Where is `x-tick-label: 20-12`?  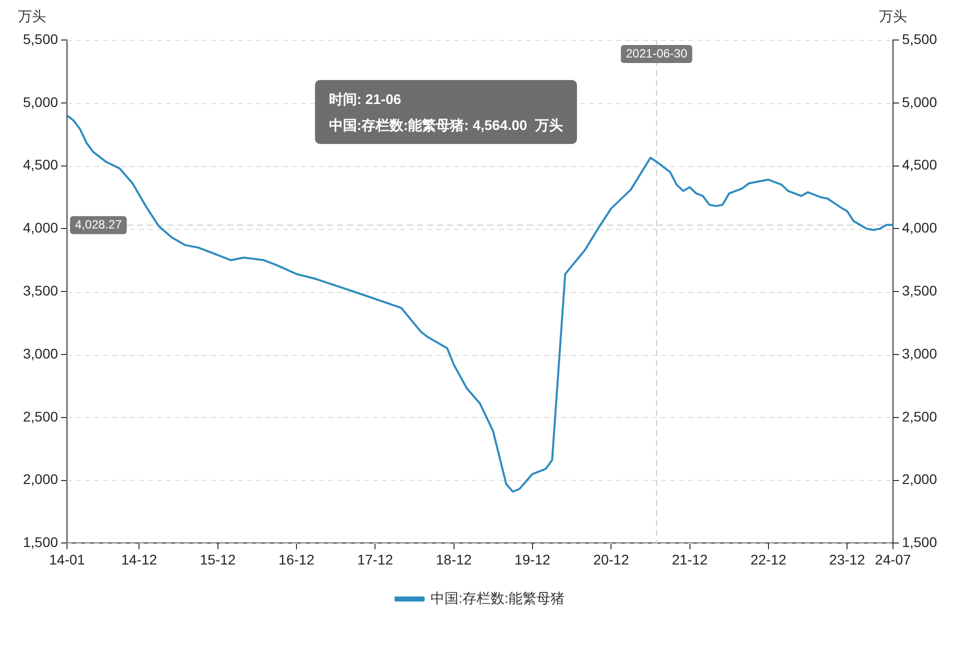 x-tick-label: 20-12 is located at coordinates (611, 559).